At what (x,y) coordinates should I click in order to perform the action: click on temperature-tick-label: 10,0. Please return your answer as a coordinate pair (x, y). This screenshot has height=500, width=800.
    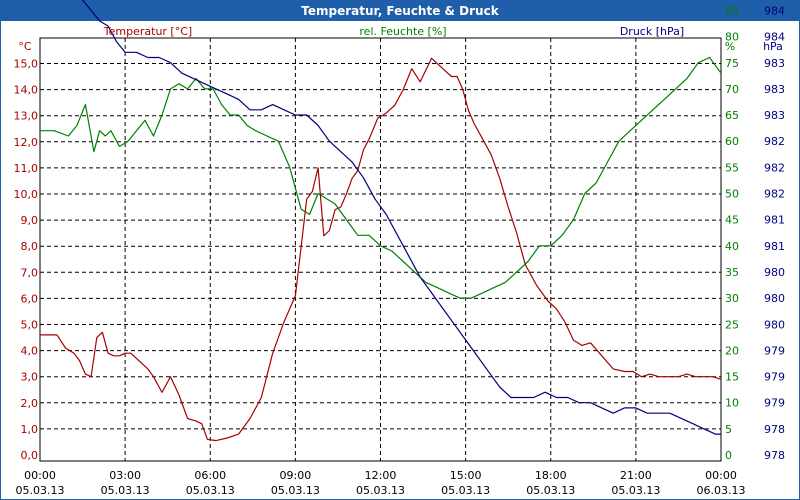
    Looking at the image, I should click on (26, 194).